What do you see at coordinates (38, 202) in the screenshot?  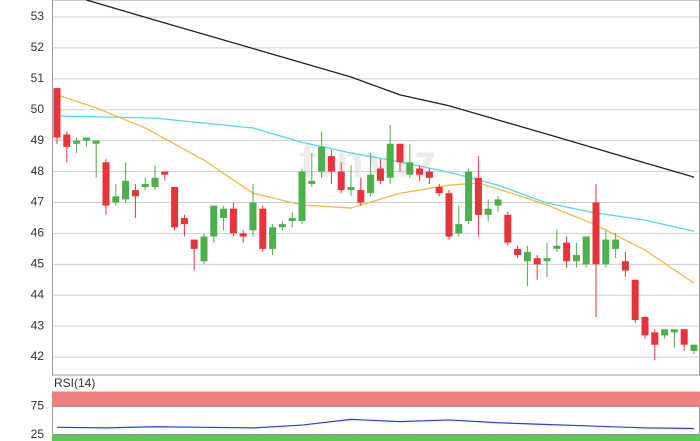 I see `y-tick-label: 47` at bounding box center [38, 202].